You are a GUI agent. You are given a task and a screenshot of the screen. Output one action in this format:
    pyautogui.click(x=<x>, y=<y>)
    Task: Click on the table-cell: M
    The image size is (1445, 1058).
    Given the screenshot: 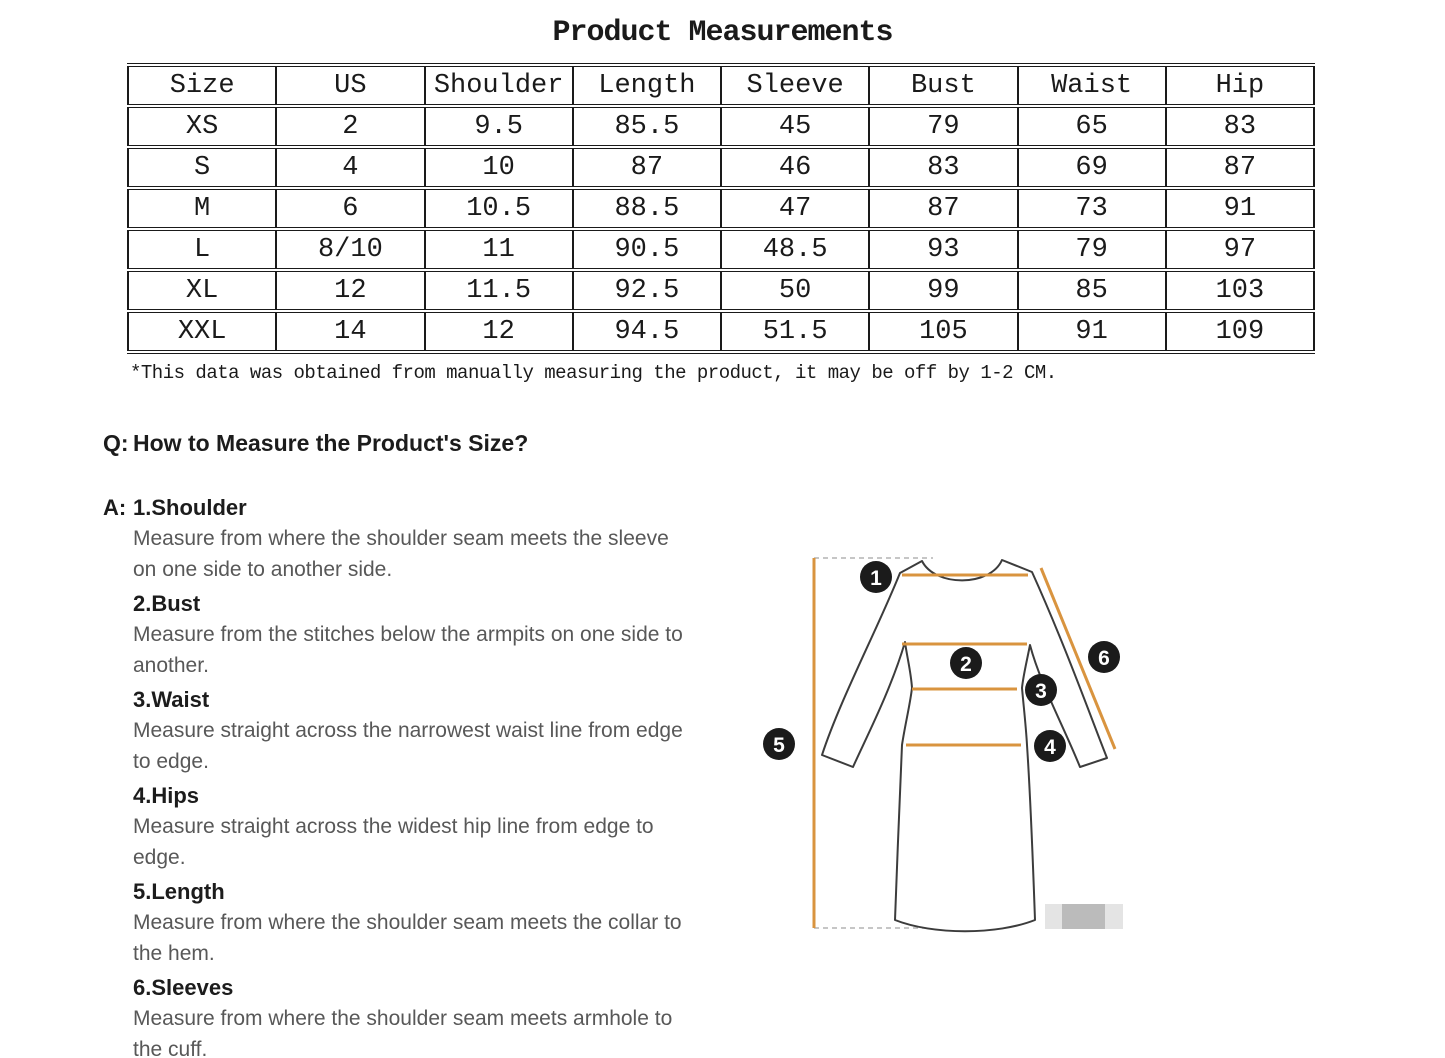 What is the action you would take?
    pyautogui.click(x=202, y=208)
    